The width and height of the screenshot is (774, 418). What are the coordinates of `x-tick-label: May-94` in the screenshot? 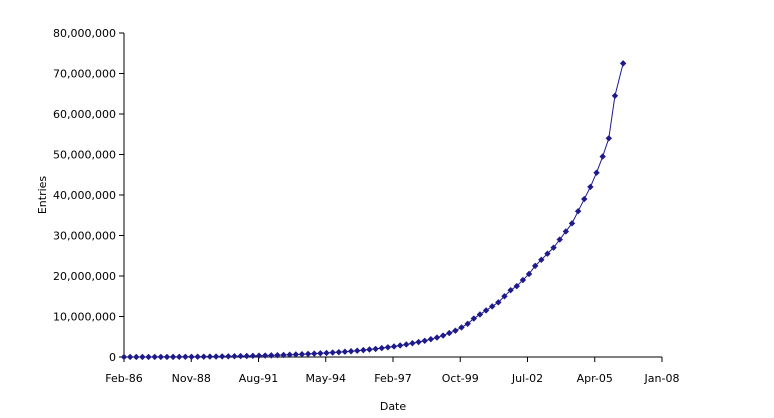 It's located at (325, 378).